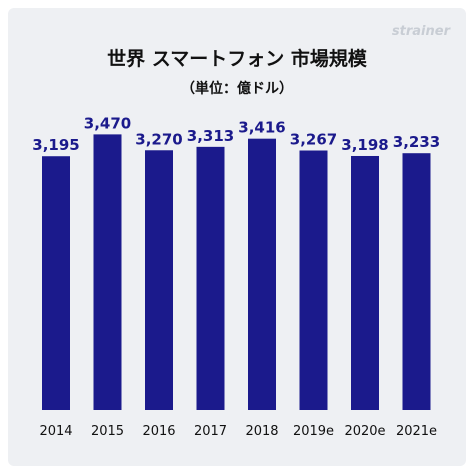  What do you see at coordinates (210, 431) in the screenshot?
I see `x-tick-label-2017: 2017` at bounding box center [210, 431].